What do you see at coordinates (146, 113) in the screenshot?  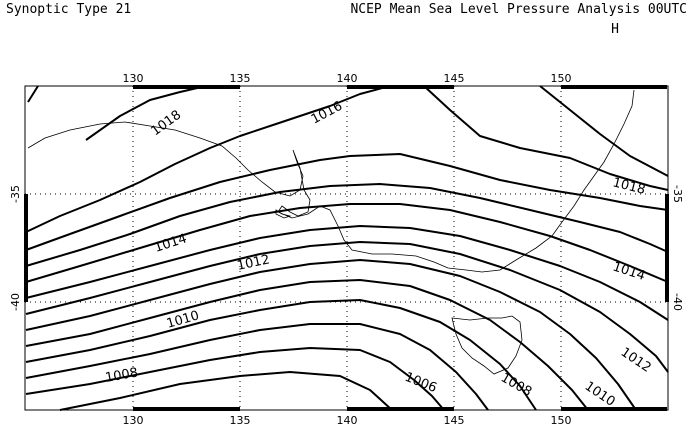 I see `isobar-1018-nw` at bounding box center [146, 113].